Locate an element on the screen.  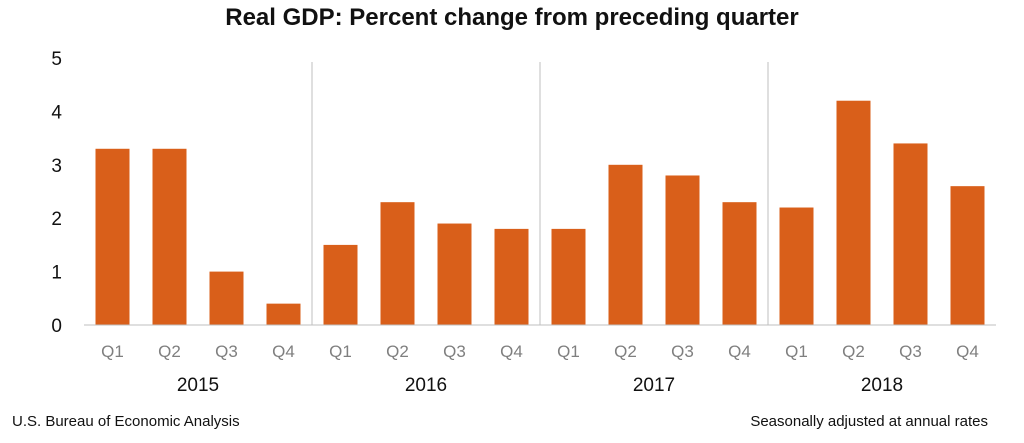
bar-2018-q4 is located at coordinates (967, 255).